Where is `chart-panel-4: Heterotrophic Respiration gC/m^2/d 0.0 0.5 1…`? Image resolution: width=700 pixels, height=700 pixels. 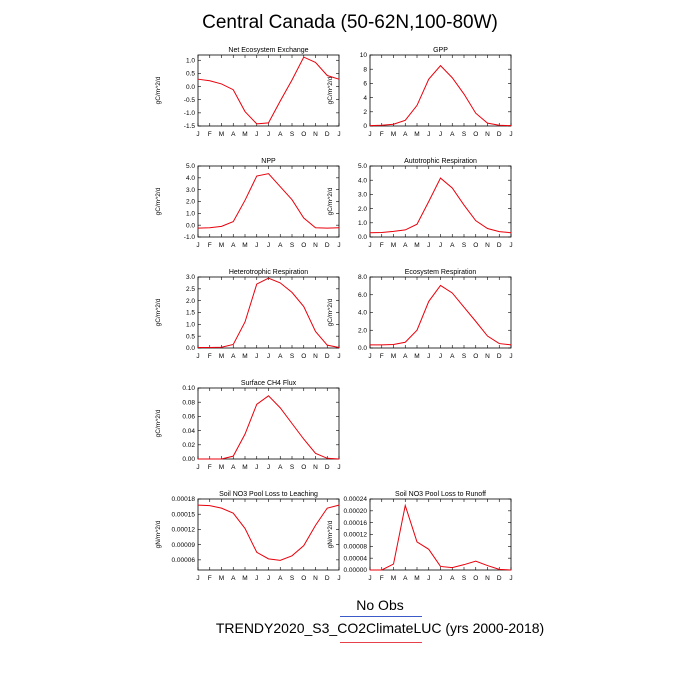
chart-panel-4: Heterotrophic Respiration gC/m^2/d 0.0 0.5 1… is located at coordinates (248, 314).